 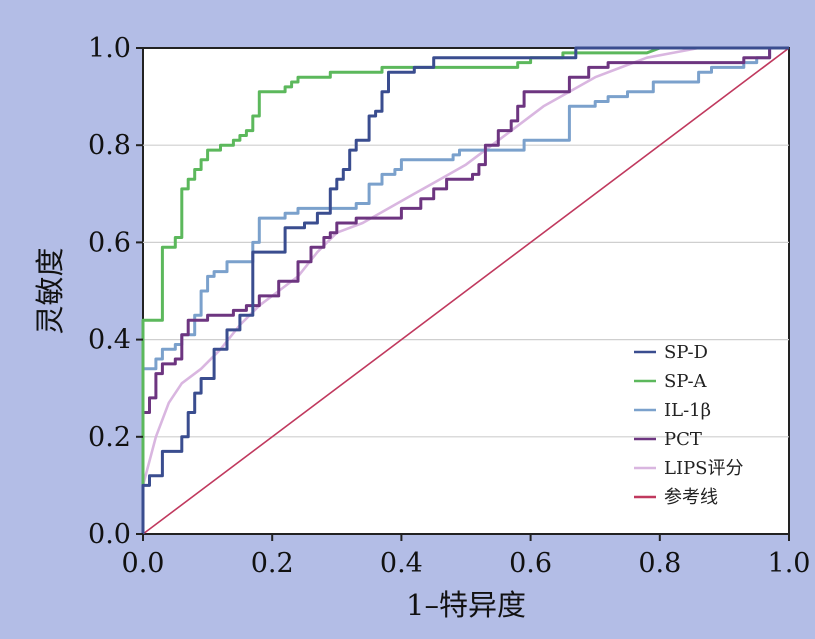 I want to click on x-tick-label: 0.4, so click(x=401, y=563).